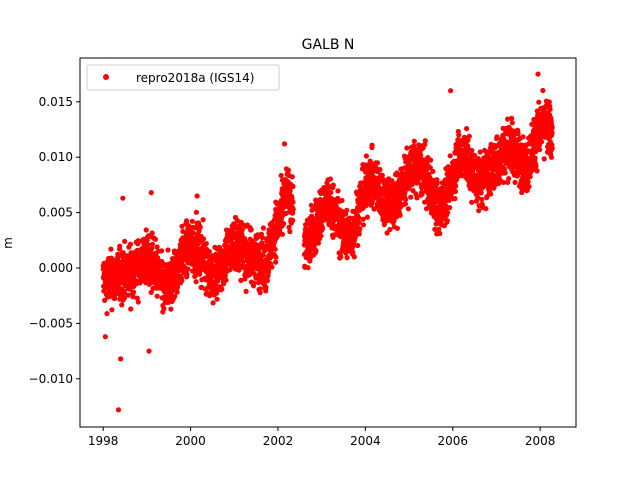 This screenshot has height=484, width=640. What do you see at coordinates (328, 45) in the screenshot?
I see `chart-title: GALB N` at bounding box center [328, 45].